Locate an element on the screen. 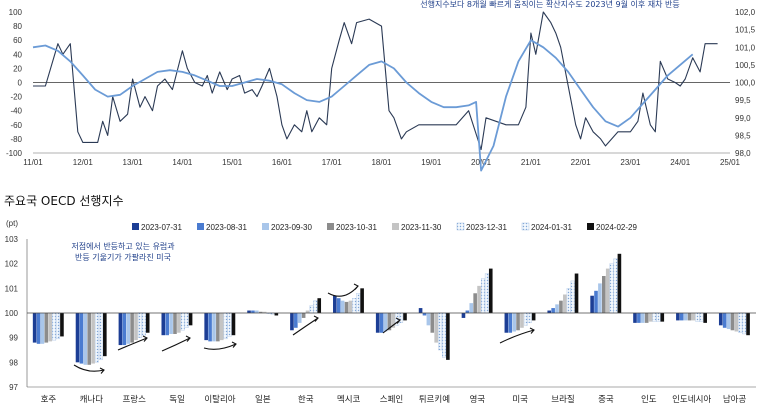  legend-label: 2024-02-29 is located at coordinates (616, 227).